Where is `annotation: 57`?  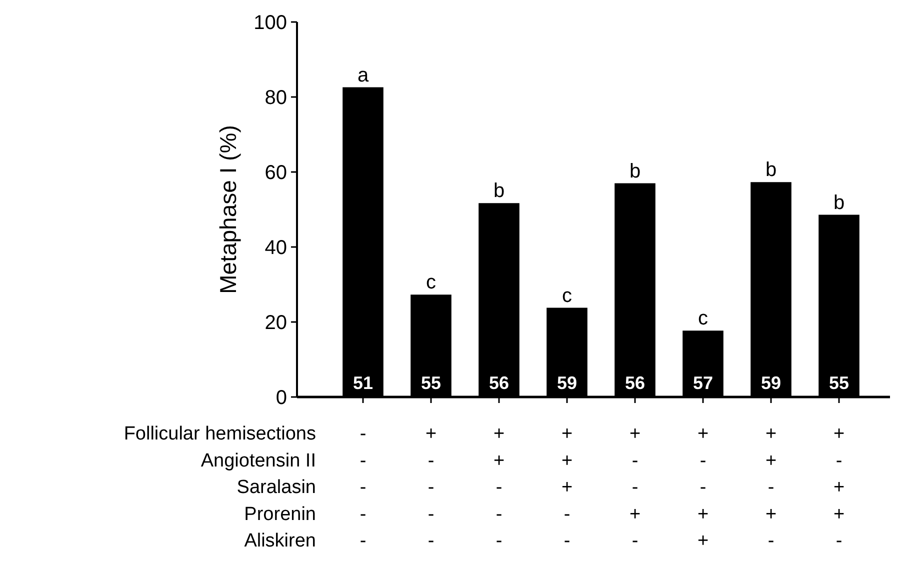 annotation: 57 is located at coordinates (703, 383).